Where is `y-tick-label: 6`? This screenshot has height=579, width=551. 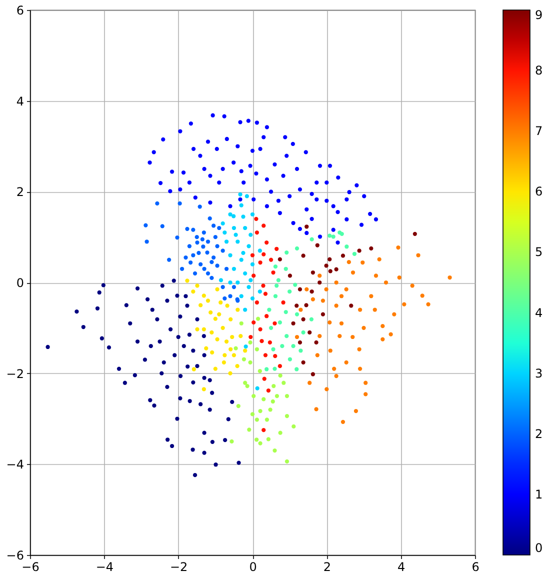 y-tick-label: 6 is located at coordinates (20, 11).